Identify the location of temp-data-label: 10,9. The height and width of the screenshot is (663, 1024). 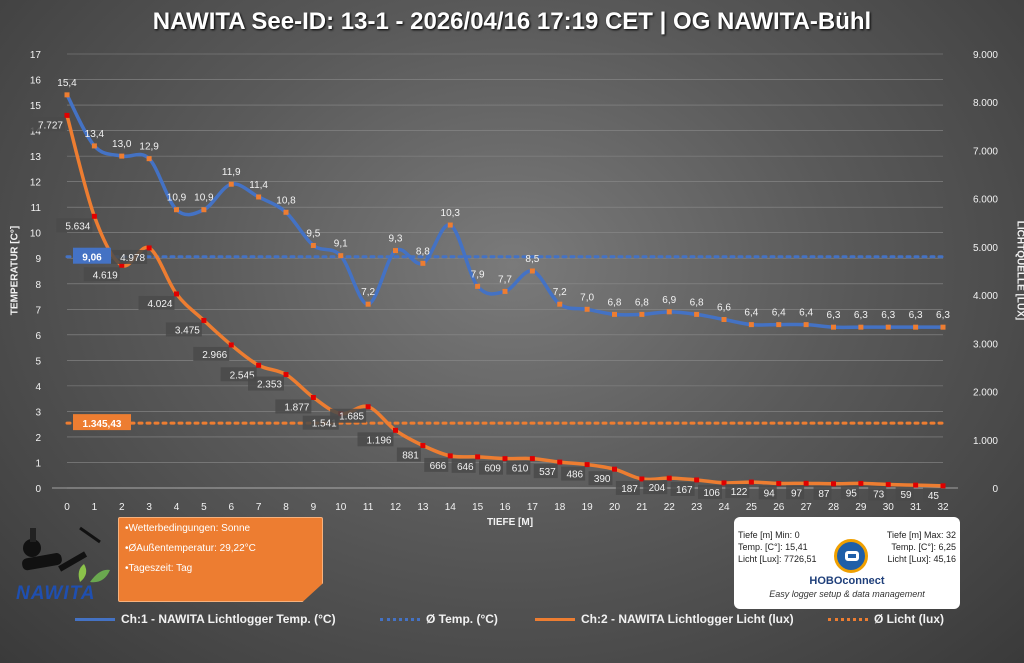
(177, 198).